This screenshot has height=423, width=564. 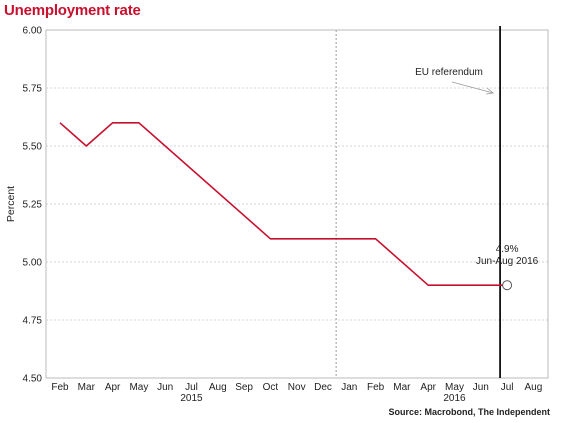 What do you see at coordinates (33, 321) in the screenshot?
I see `y-tick-label: 4.75` at bounding box center [33, 321].